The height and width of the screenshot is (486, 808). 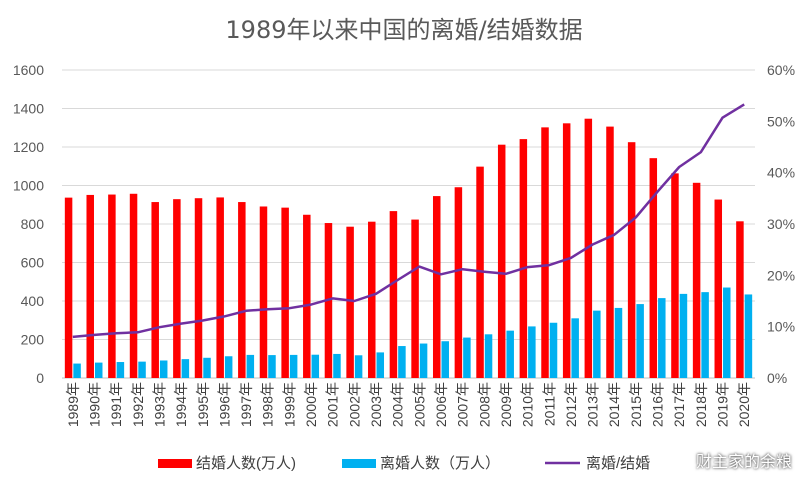 I want to click on y-right-tick-label: 0%, so click(x=777, y=378).